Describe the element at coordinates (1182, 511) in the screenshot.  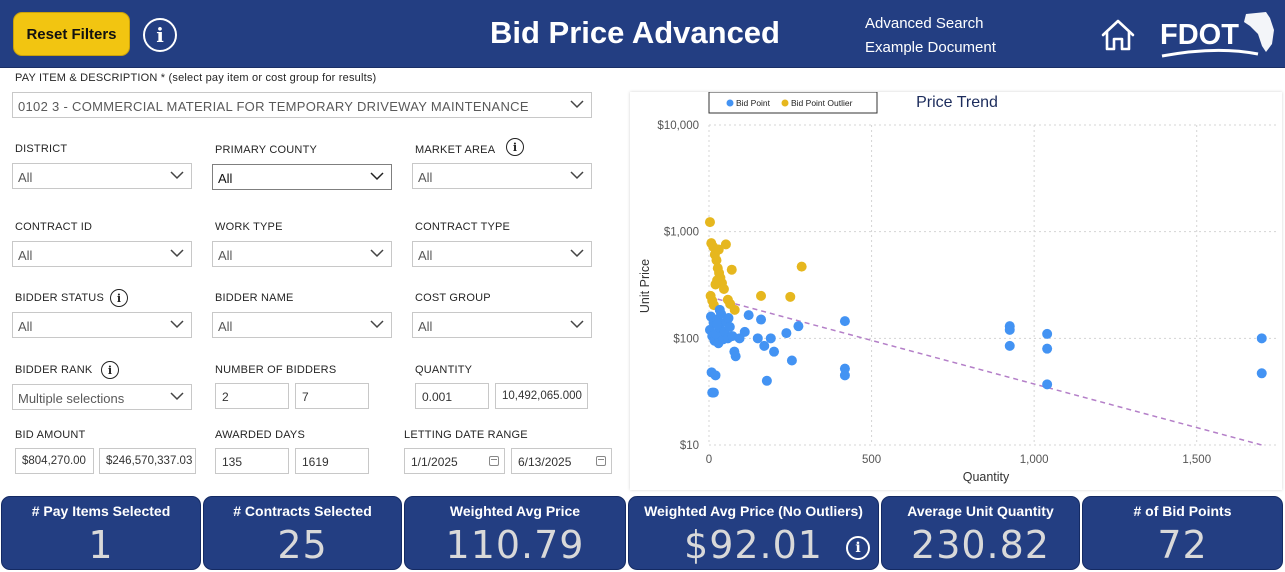
I see `kpi-label: # of Bid Points` at that location.